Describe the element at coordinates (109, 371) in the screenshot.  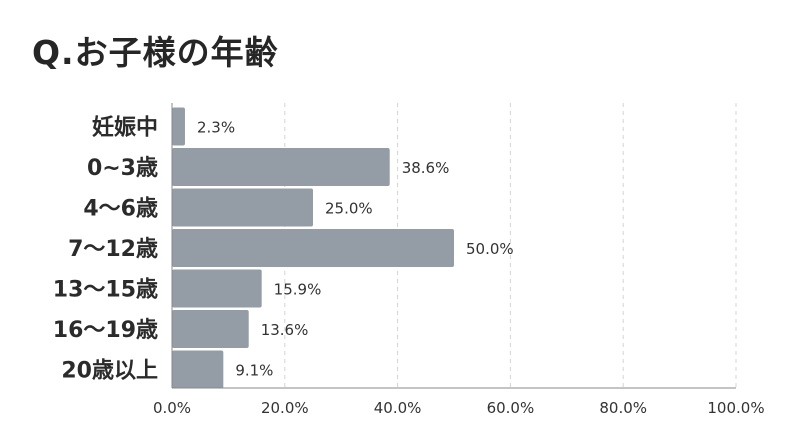
I see `category-label: 20歳以上` at that location.